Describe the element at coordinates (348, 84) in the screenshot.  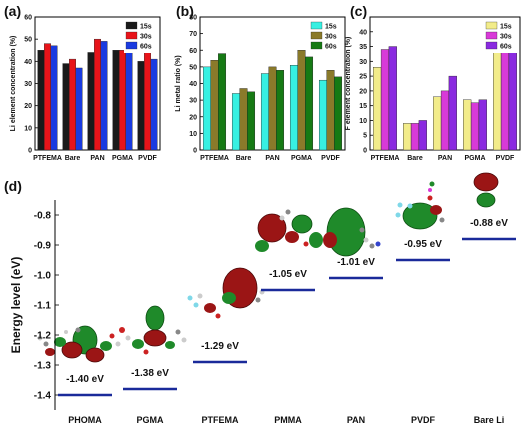
I see `y-axis-label: F element concentration (%)` at that location.